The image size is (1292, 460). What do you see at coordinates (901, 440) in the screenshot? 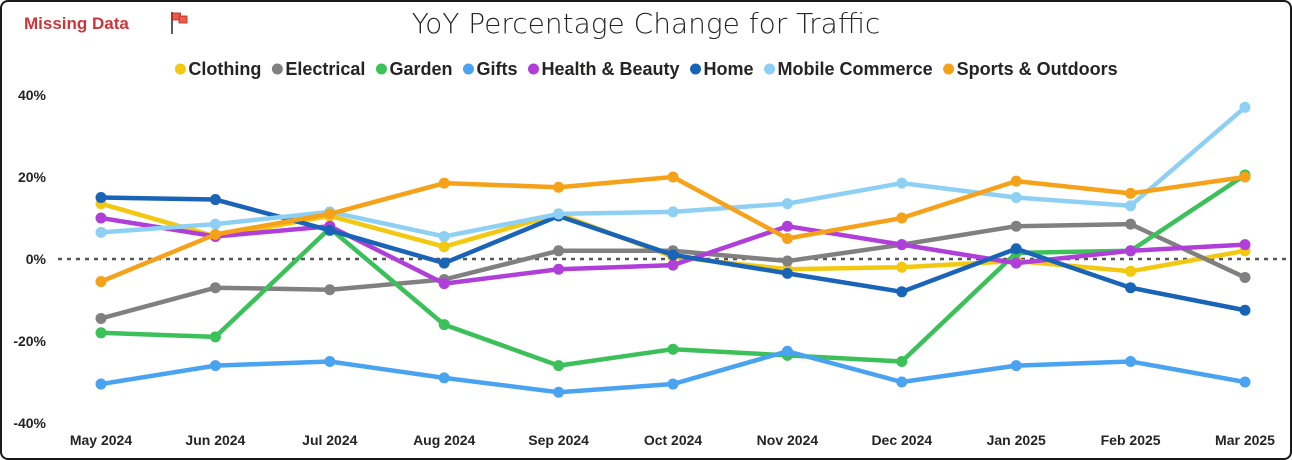
I see `x-tick-label: Dec 2024` at bounding box center [901, 440].